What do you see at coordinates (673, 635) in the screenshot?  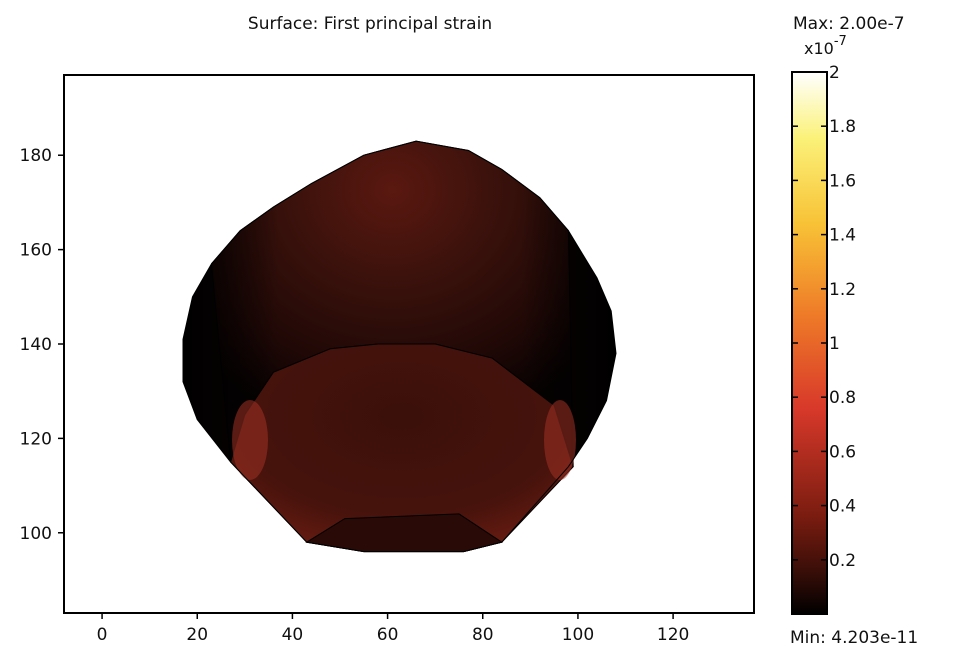 I see `x-tick-label: 120` at bounding box center [673, 635].